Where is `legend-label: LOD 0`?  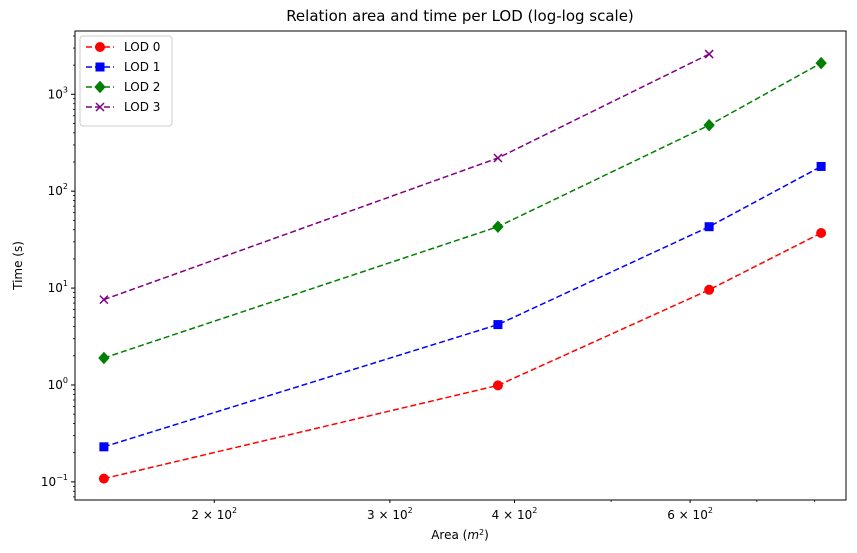
legend-label: LOD 0 is located at coordinates (142, 47).